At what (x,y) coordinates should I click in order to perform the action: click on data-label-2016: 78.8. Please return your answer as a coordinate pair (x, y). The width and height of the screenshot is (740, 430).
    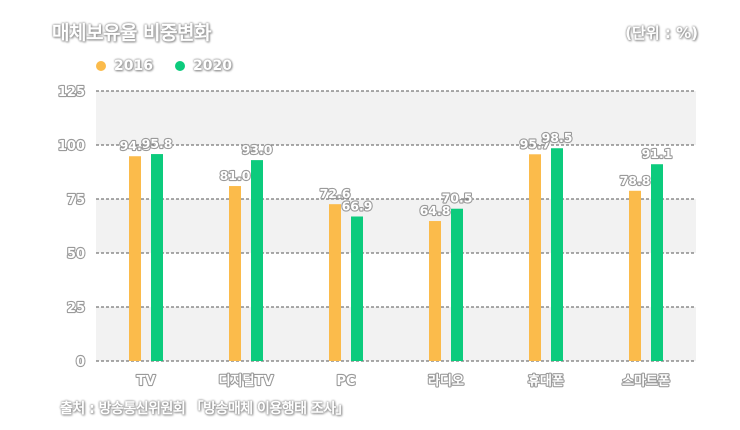
    Looking at the image, I should click on (635, 180).